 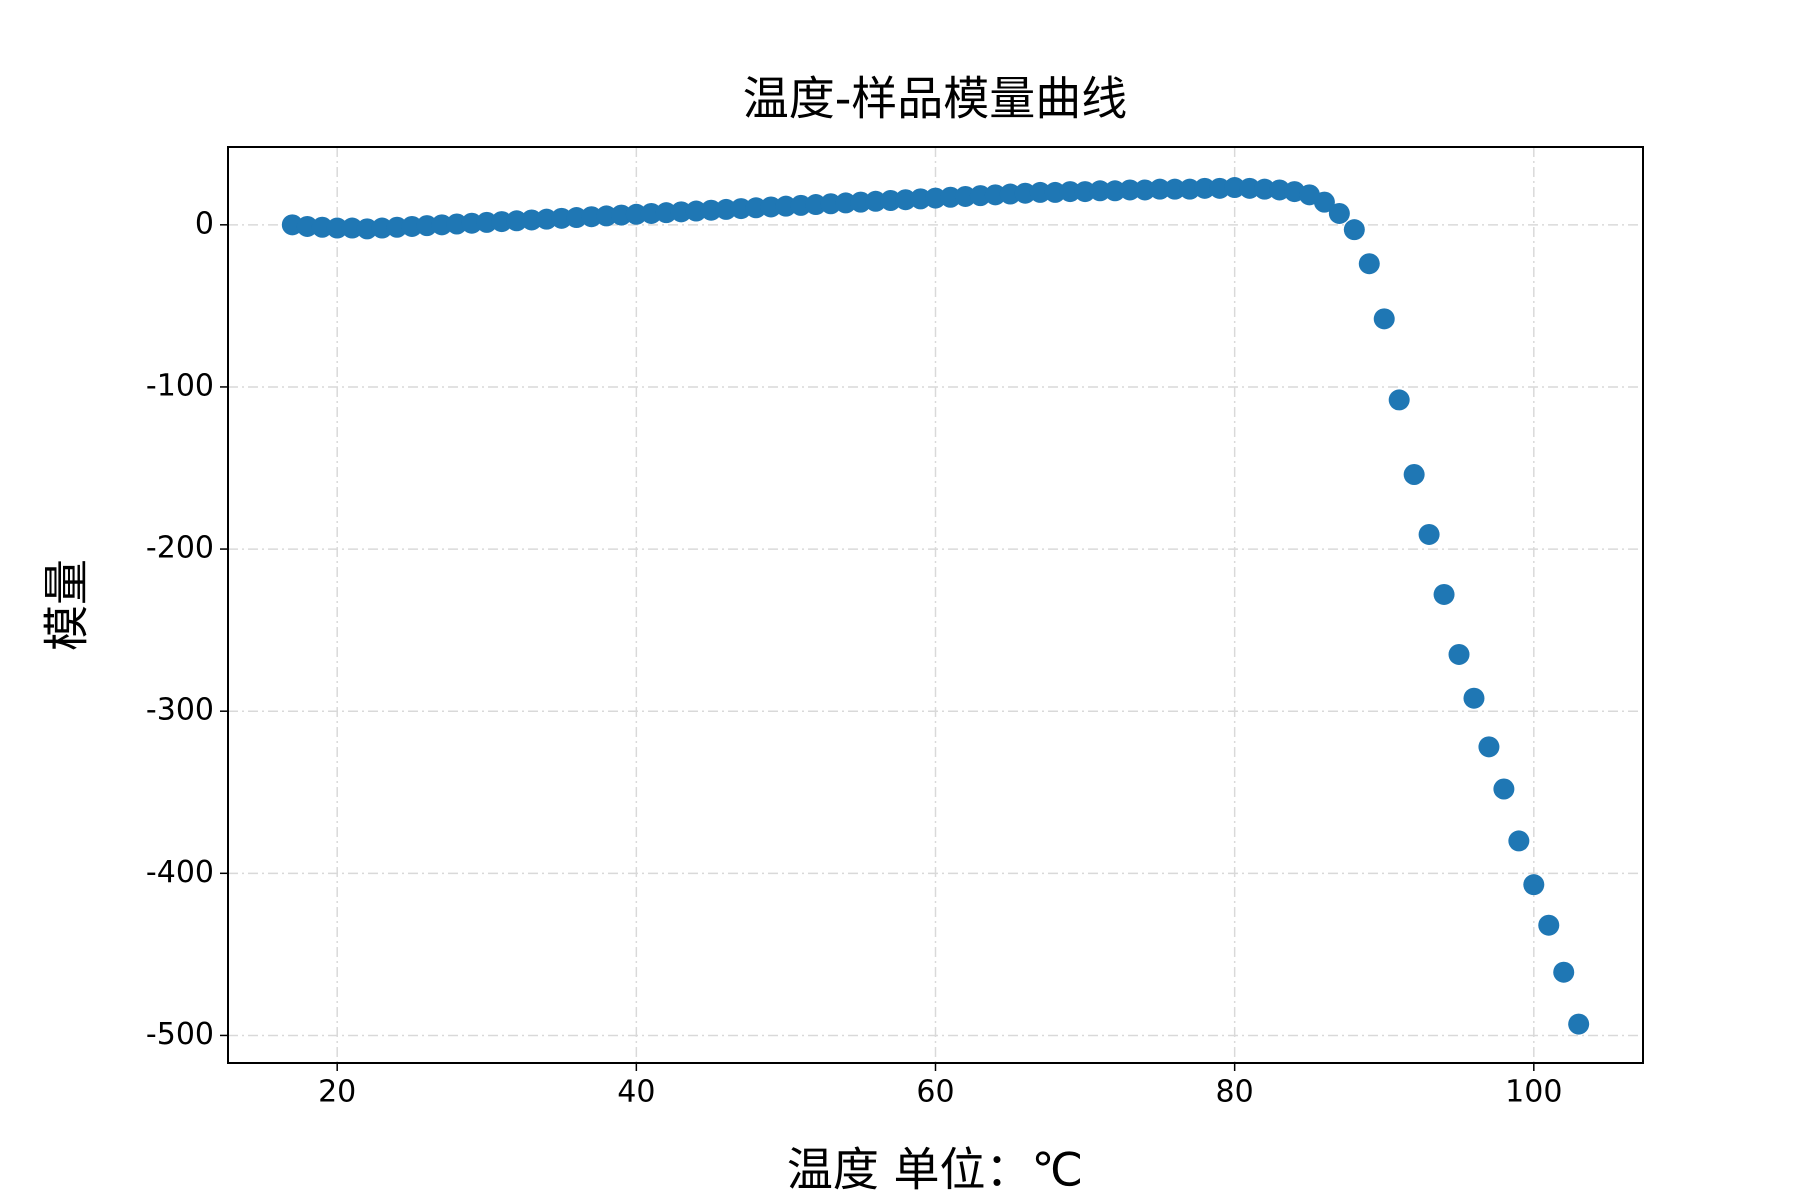 What do you see at coordinates (180, 385) in the screenshot?
I see `y-tick-label: -100` at bounding box center [180, 385].